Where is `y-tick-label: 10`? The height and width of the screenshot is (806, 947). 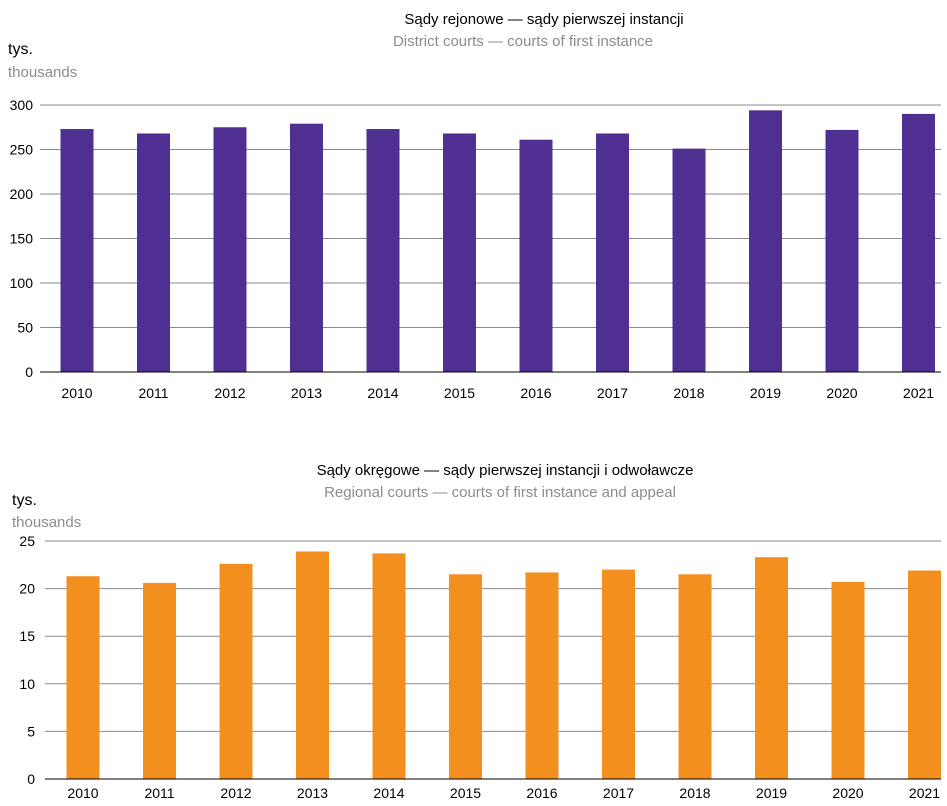
y-tick-label: 10 is located at coordinates (27, 684).